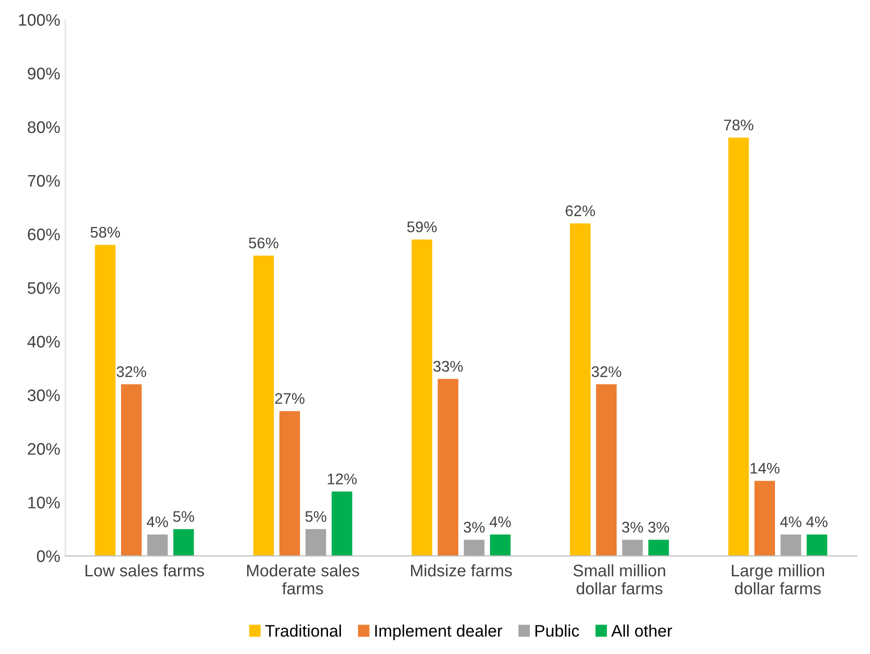 This screenshot has height=654, width=870. I want to click on legend-label: Public, so click(558, 630).